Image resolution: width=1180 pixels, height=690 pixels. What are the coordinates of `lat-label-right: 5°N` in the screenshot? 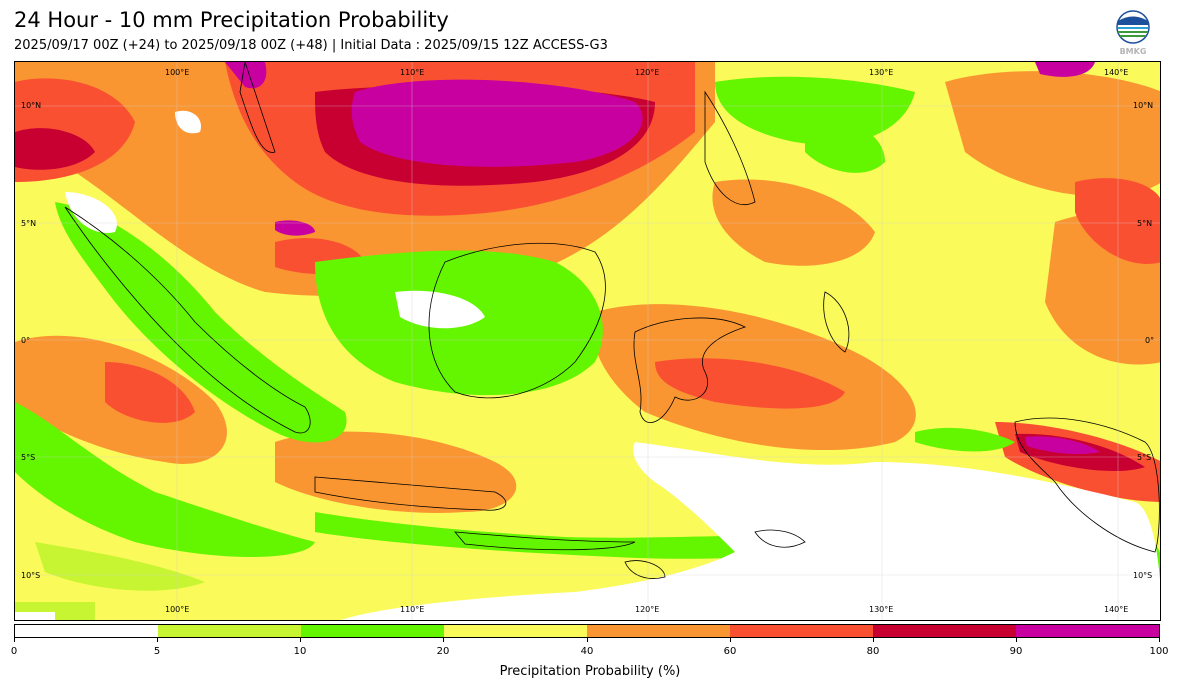 It's located at (1145, 223).